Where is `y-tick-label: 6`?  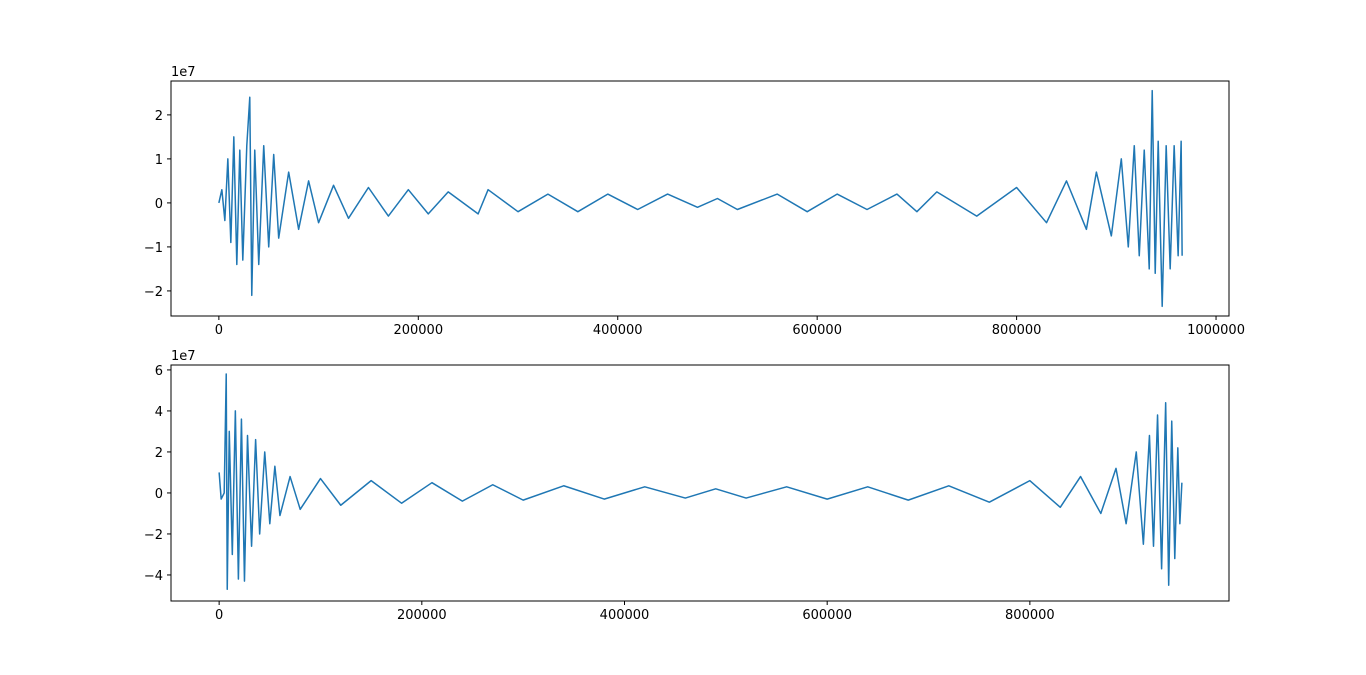 y-tick-label: 6 is located at coordinates (159, 371).